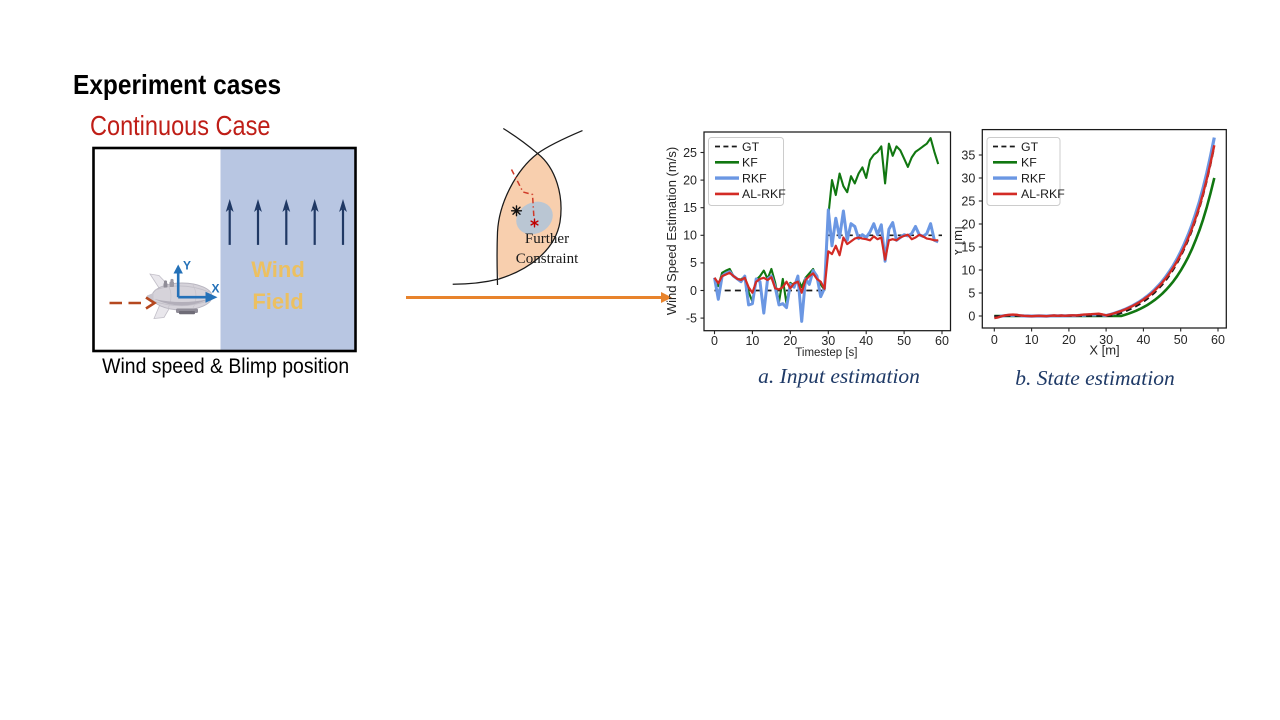  What do you see at coordinates (826, 353) in the screenshot?
I see `svg-text: Timestep [s]` at bounding box center [826, 353].